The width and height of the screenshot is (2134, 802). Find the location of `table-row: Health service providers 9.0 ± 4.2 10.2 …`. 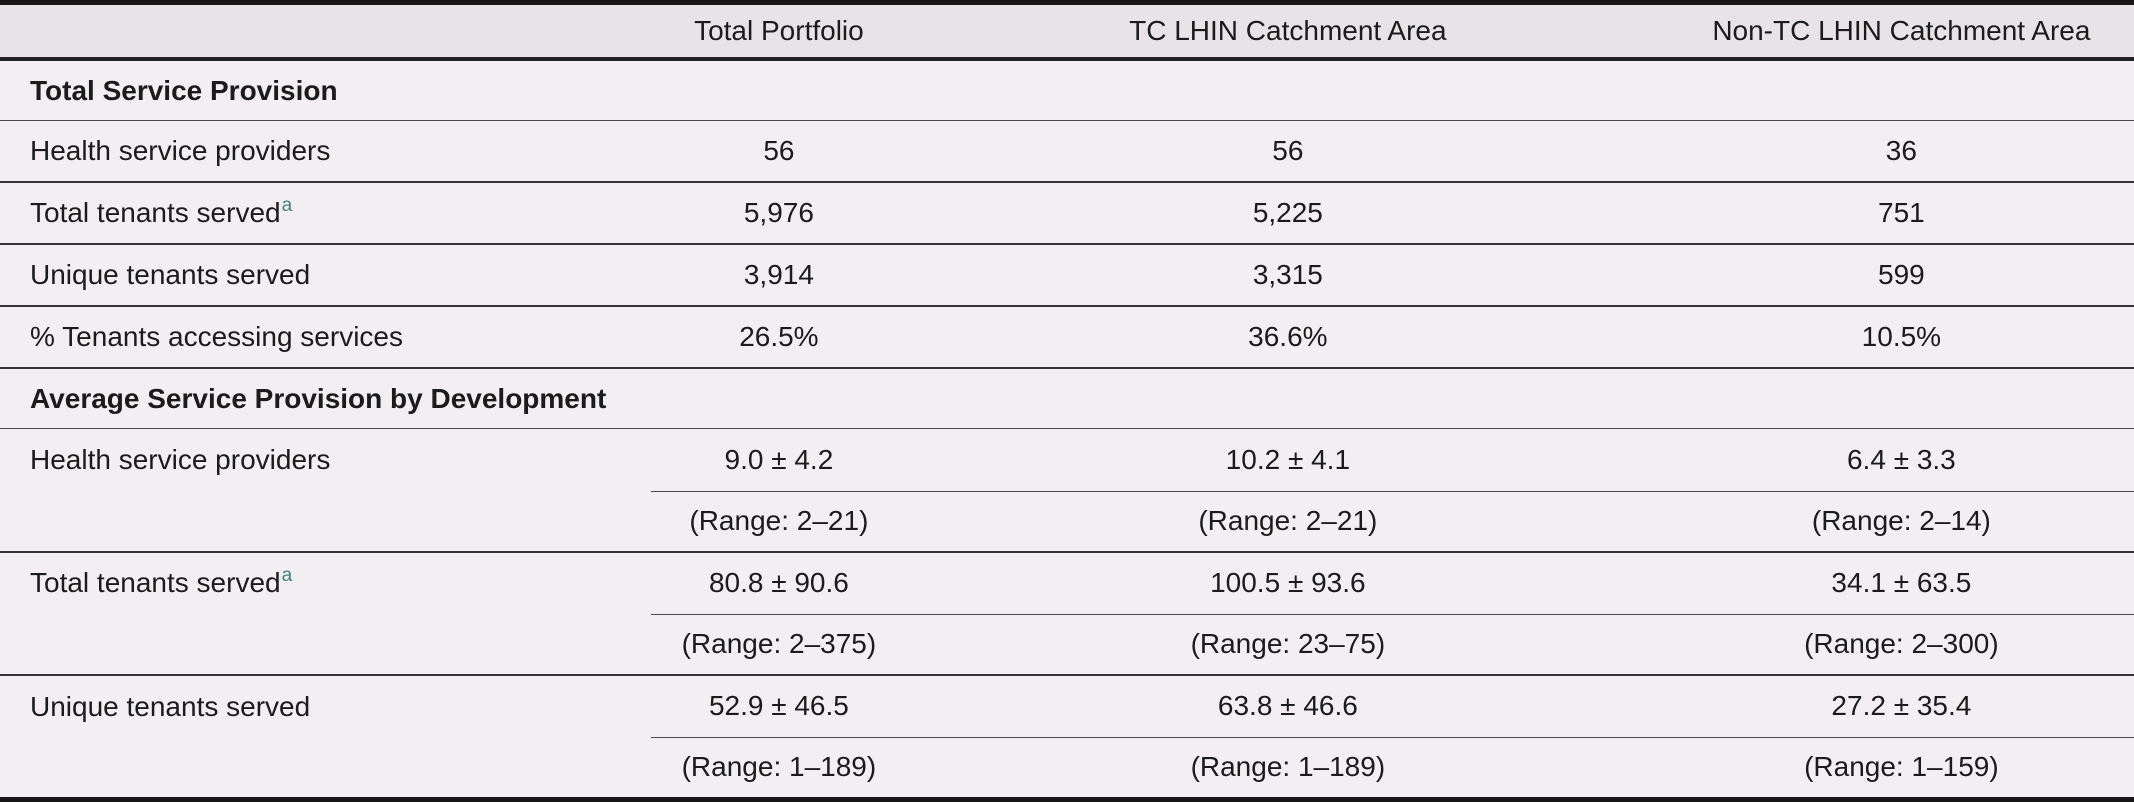

table-row: Health service providers 9.0 ± 4.2 10.2 … is located at coordinates (1067, 460).